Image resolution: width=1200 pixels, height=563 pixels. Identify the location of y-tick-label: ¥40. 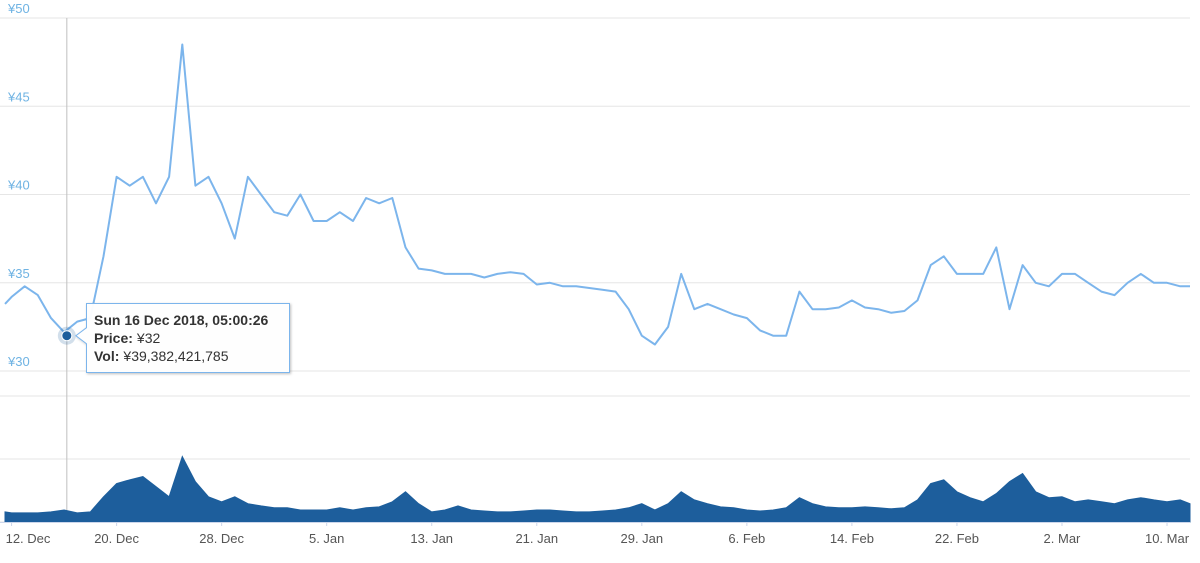
(18, 185).